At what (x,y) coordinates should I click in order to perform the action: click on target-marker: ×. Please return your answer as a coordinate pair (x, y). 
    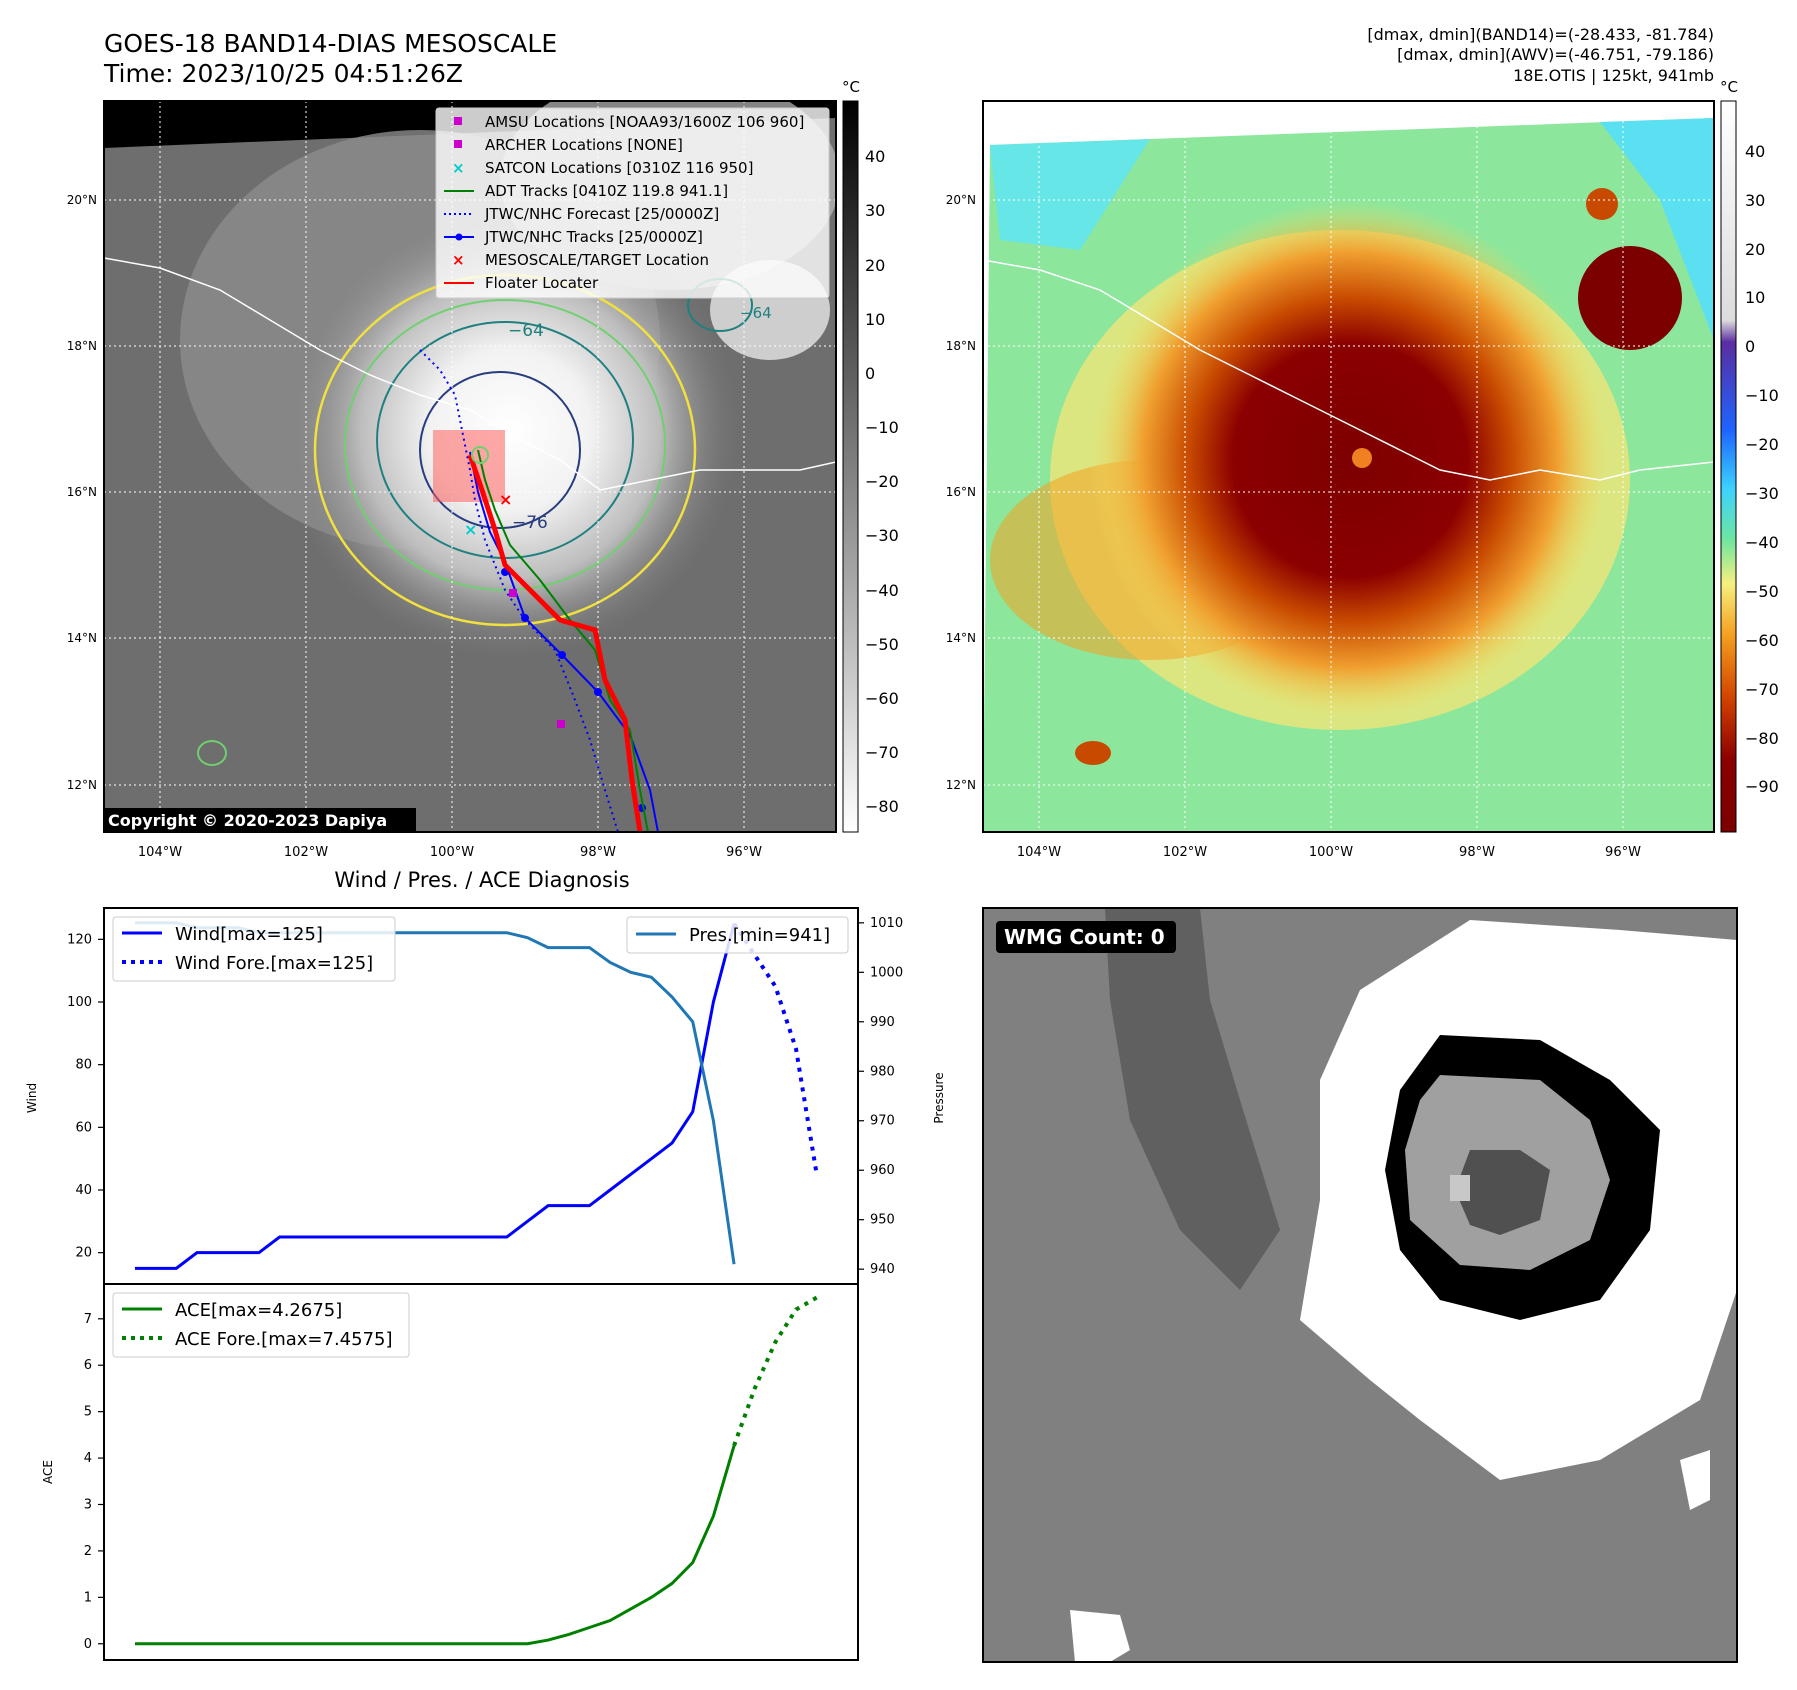
    Looking at the image, I should click on (505, 499).